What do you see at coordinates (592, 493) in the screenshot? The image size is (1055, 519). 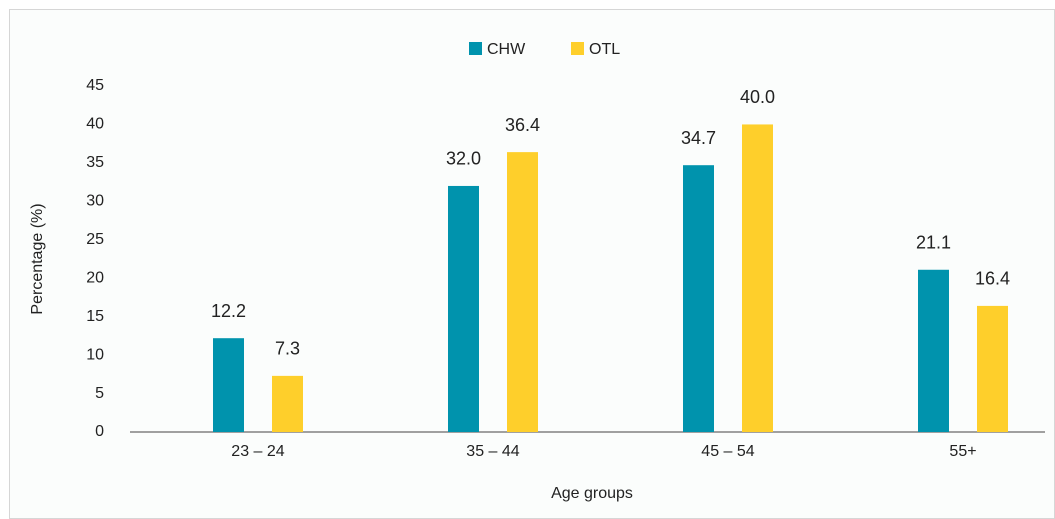 I see `x-axis-label: Age groups` at bounding box center [592, 493].